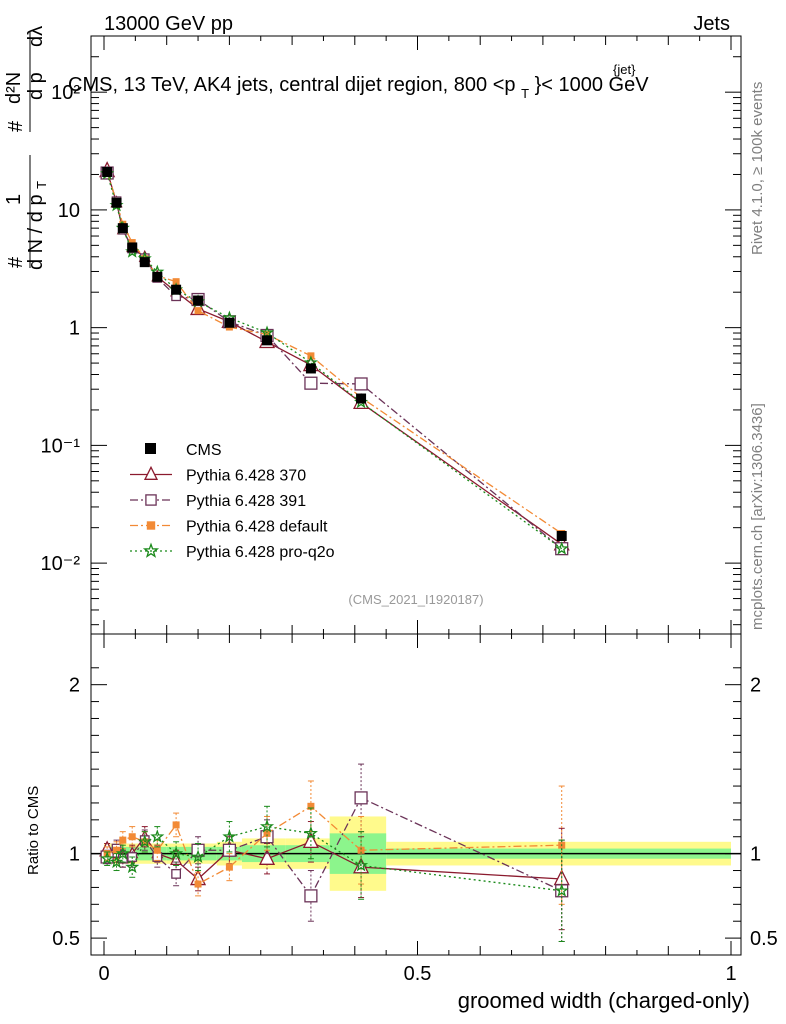  I want to click on y-axis-label-dlambda: dλ, so click(36, 36).